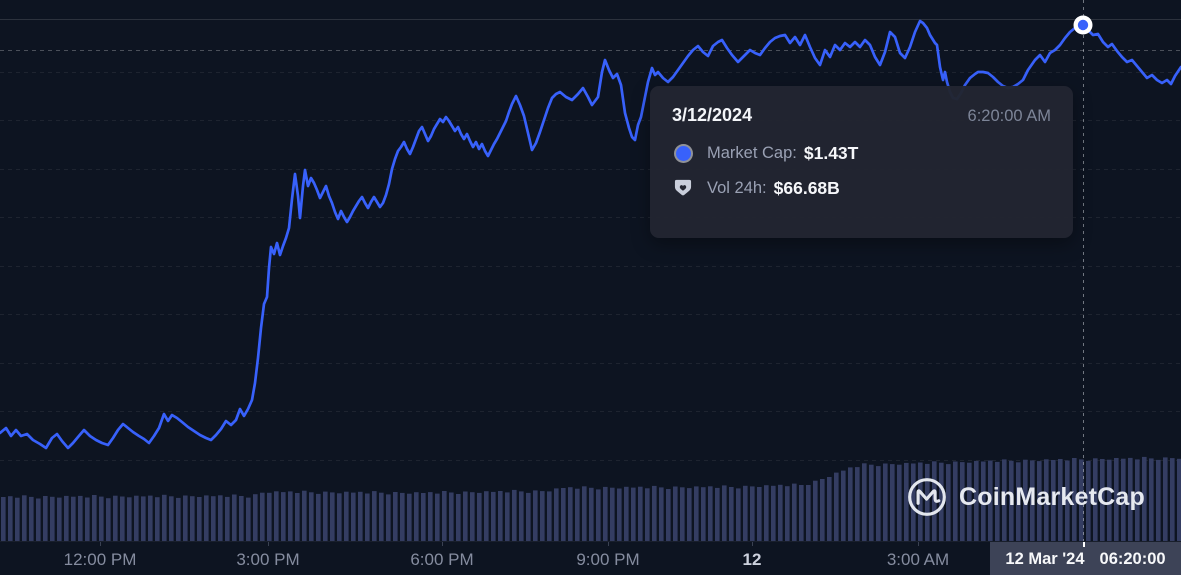 This screenshot has width=1181, height=575. I want to click on volume-shield-icon, so click(683, 187).